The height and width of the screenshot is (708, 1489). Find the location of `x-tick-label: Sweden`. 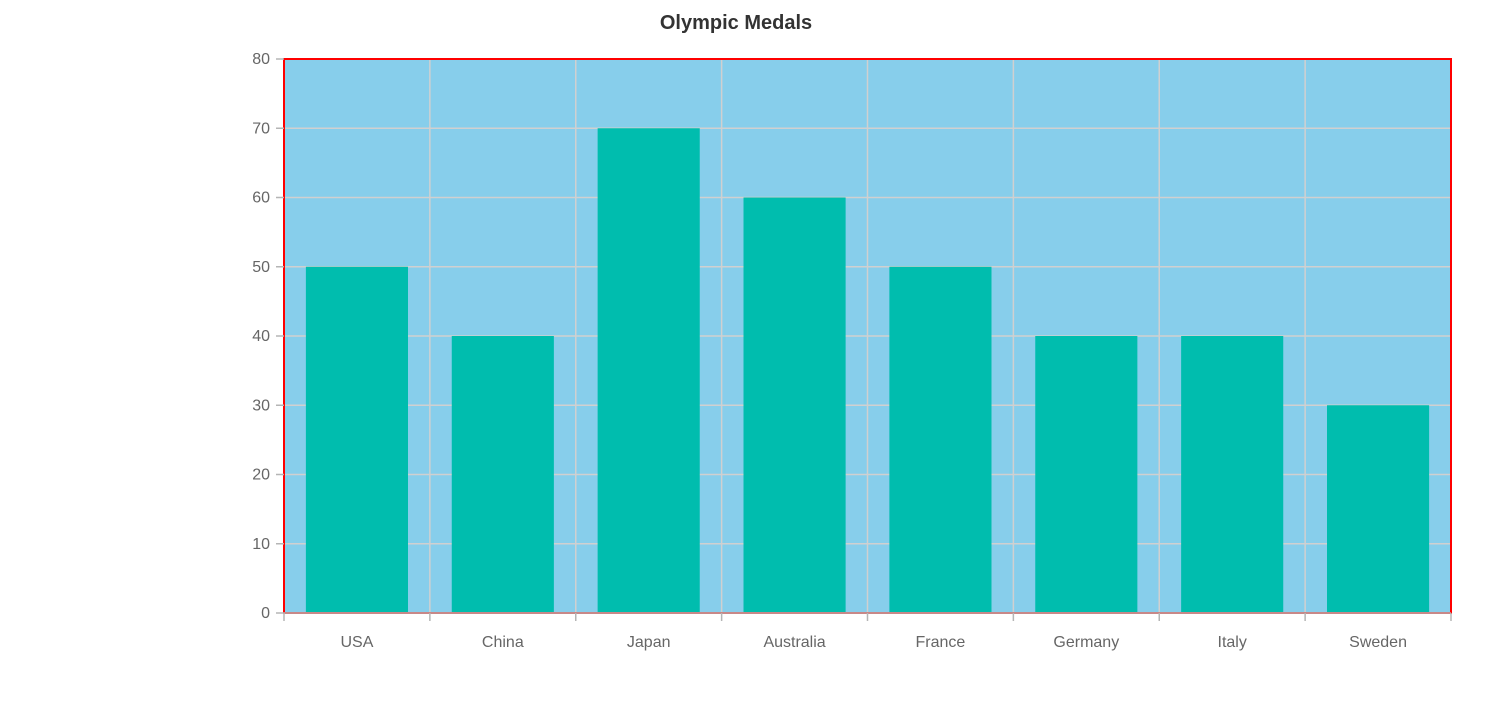

x-tick-label: Sweden is located at coordinates (1378, 642).